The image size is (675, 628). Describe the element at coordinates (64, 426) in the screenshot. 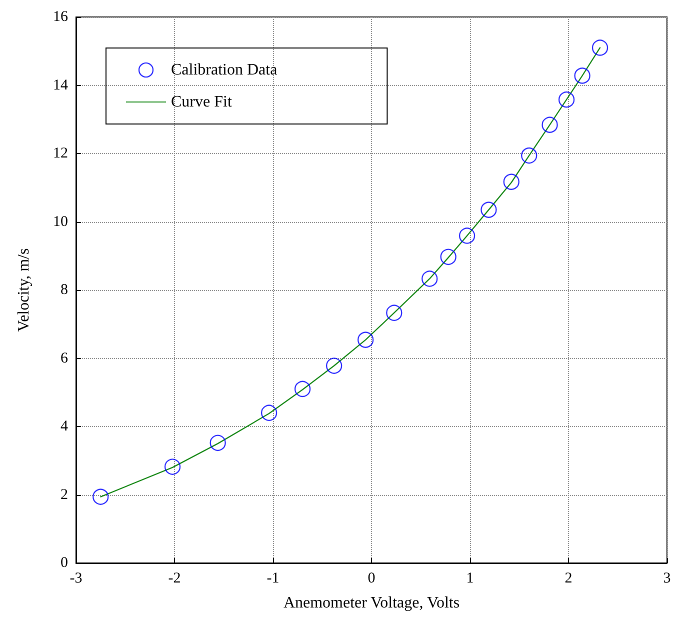

I see `y-tick-label: 4` at that location.